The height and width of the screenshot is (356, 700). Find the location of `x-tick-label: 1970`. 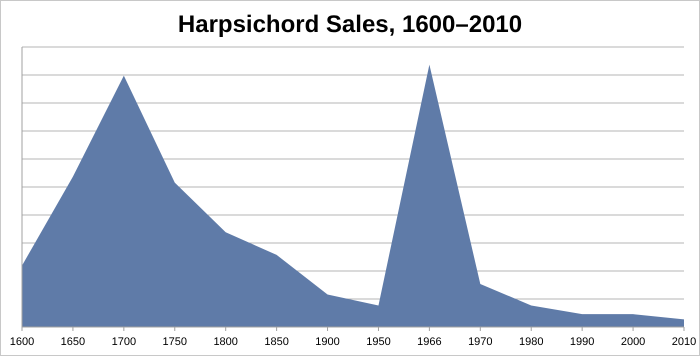

x-tick-label: 1970 is located at coordinates (480, 342).